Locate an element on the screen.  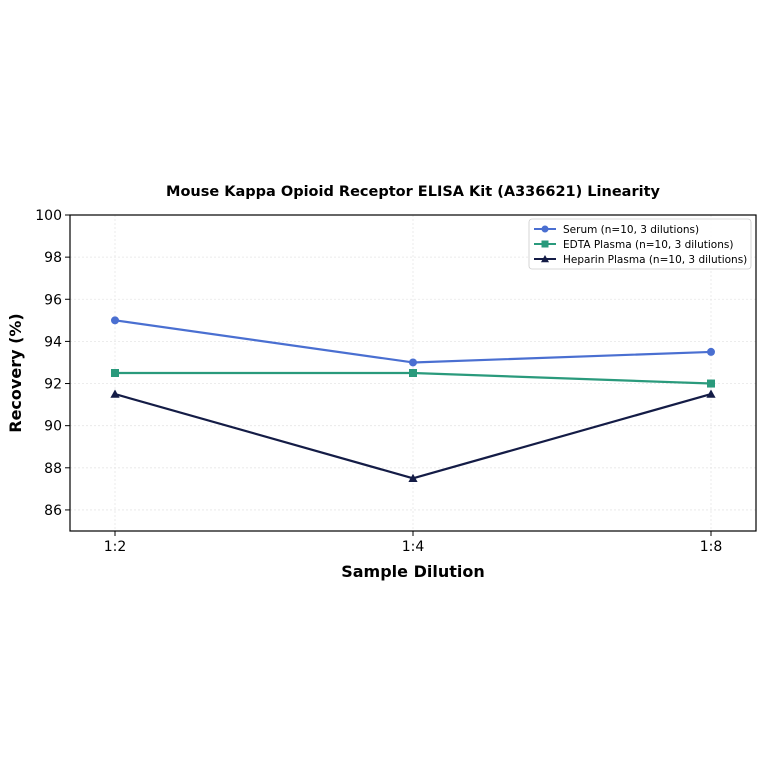
legend-item-edta: EDTA Plasma (n=10, 3 dilutions) is located at coordinates (633, 245).